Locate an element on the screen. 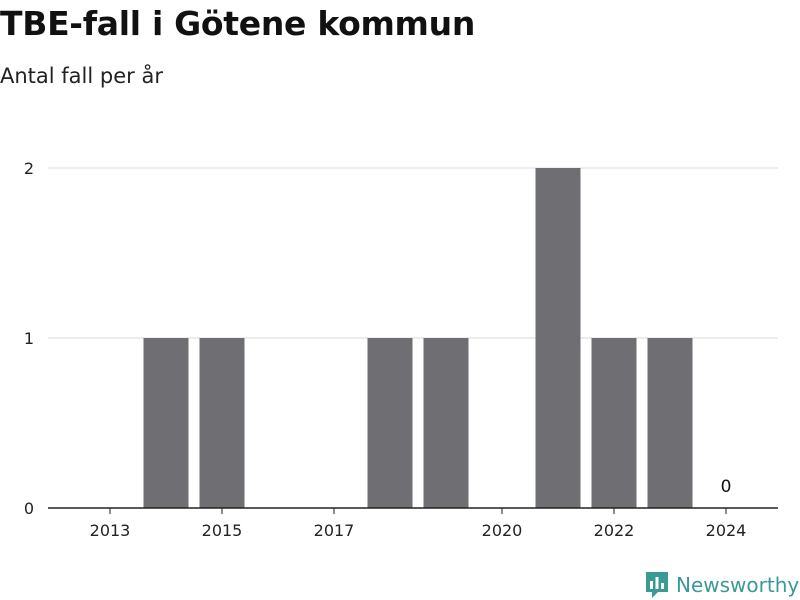  data-label: 0 is located at coordinates (726, 487).